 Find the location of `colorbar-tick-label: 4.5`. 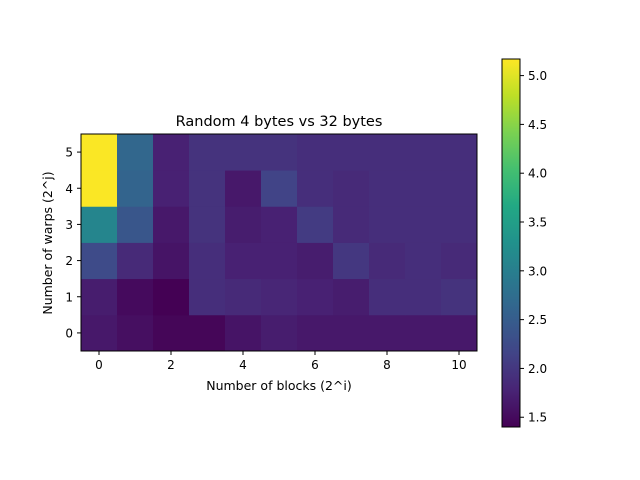

colorbar-tick-label: 4.5 is located at coordinates (537, 125).